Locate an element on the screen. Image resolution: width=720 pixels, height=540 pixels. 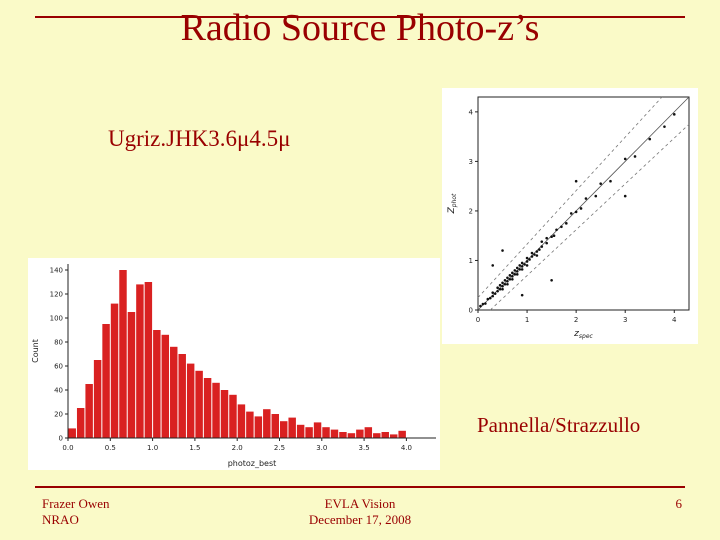
svg-text: 1.5 is located at coordinates (194, 448).